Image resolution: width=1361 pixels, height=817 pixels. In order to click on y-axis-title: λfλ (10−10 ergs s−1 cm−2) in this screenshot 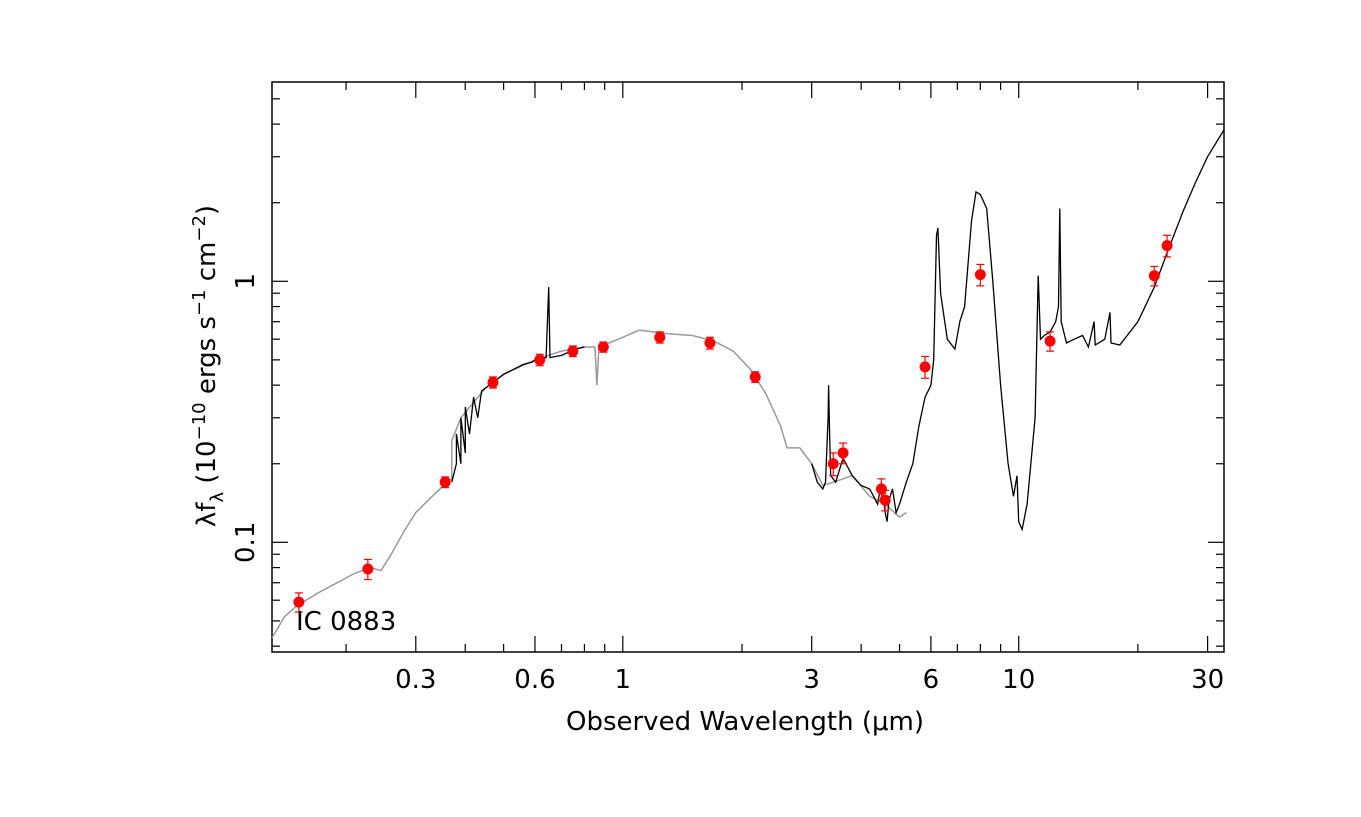, I will do `click(208, 366)`.